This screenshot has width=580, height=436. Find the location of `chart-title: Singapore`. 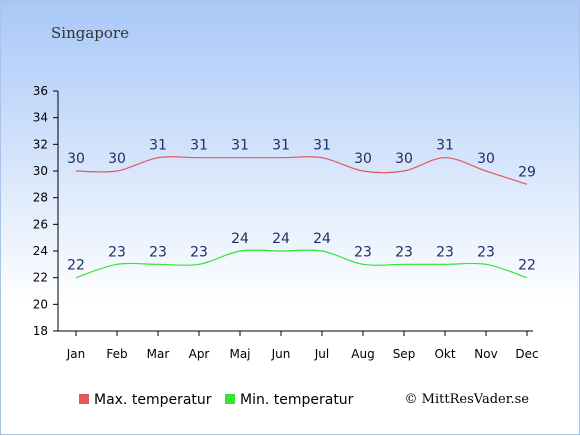

chart-title: Singapore is located at coordinates (90, 33).